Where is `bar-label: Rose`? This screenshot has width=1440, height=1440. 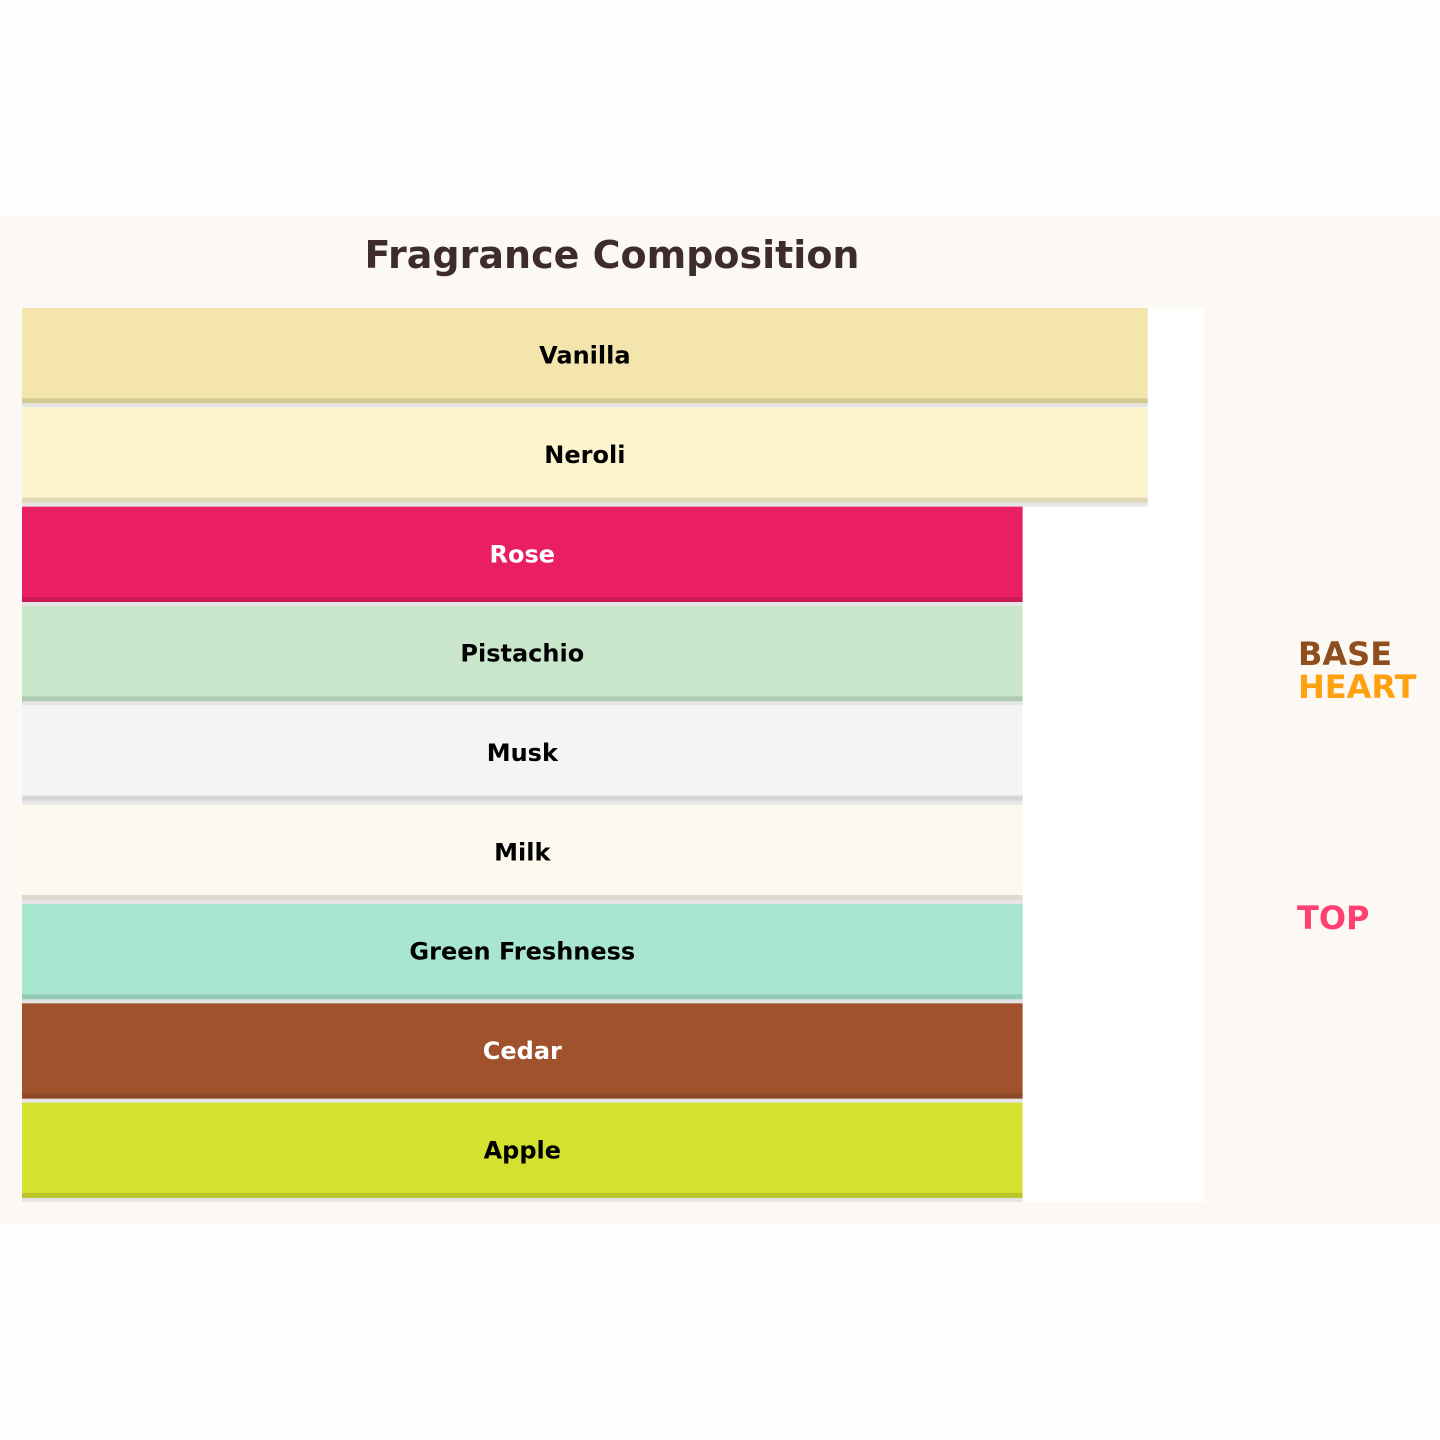 bar-label: Rose is located at coordinates (523, 554).